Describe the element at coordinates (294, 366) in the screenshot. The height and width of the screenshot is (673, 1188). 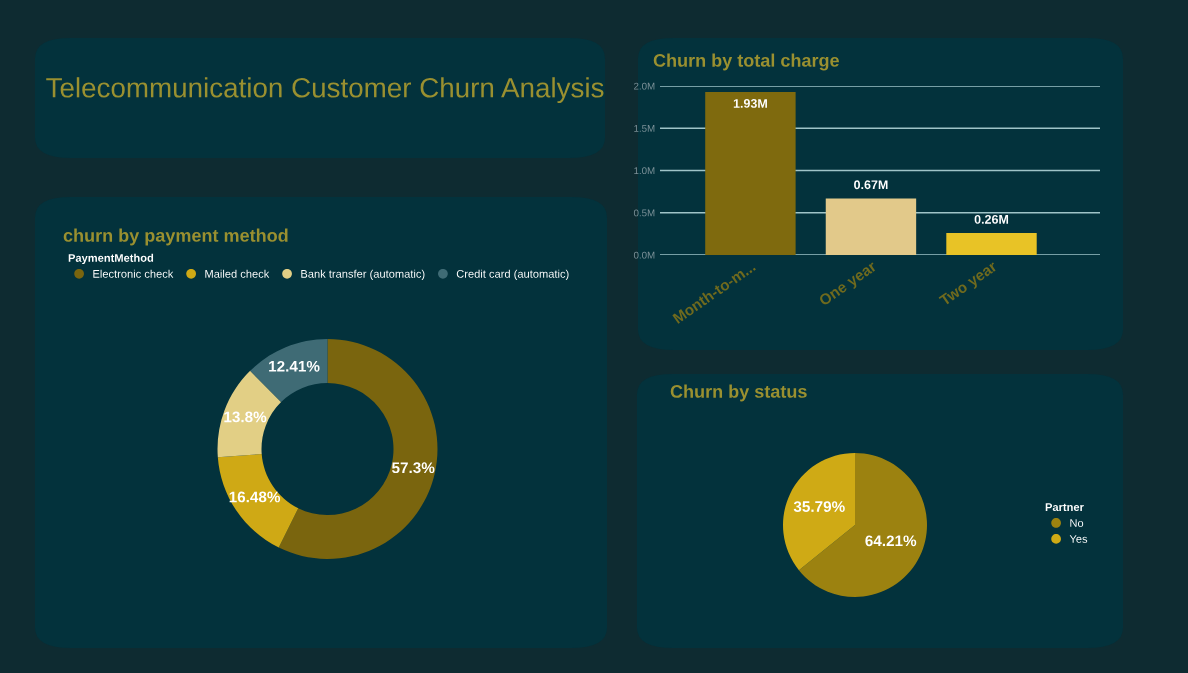
I see `data-label: 12.41%` at that location.